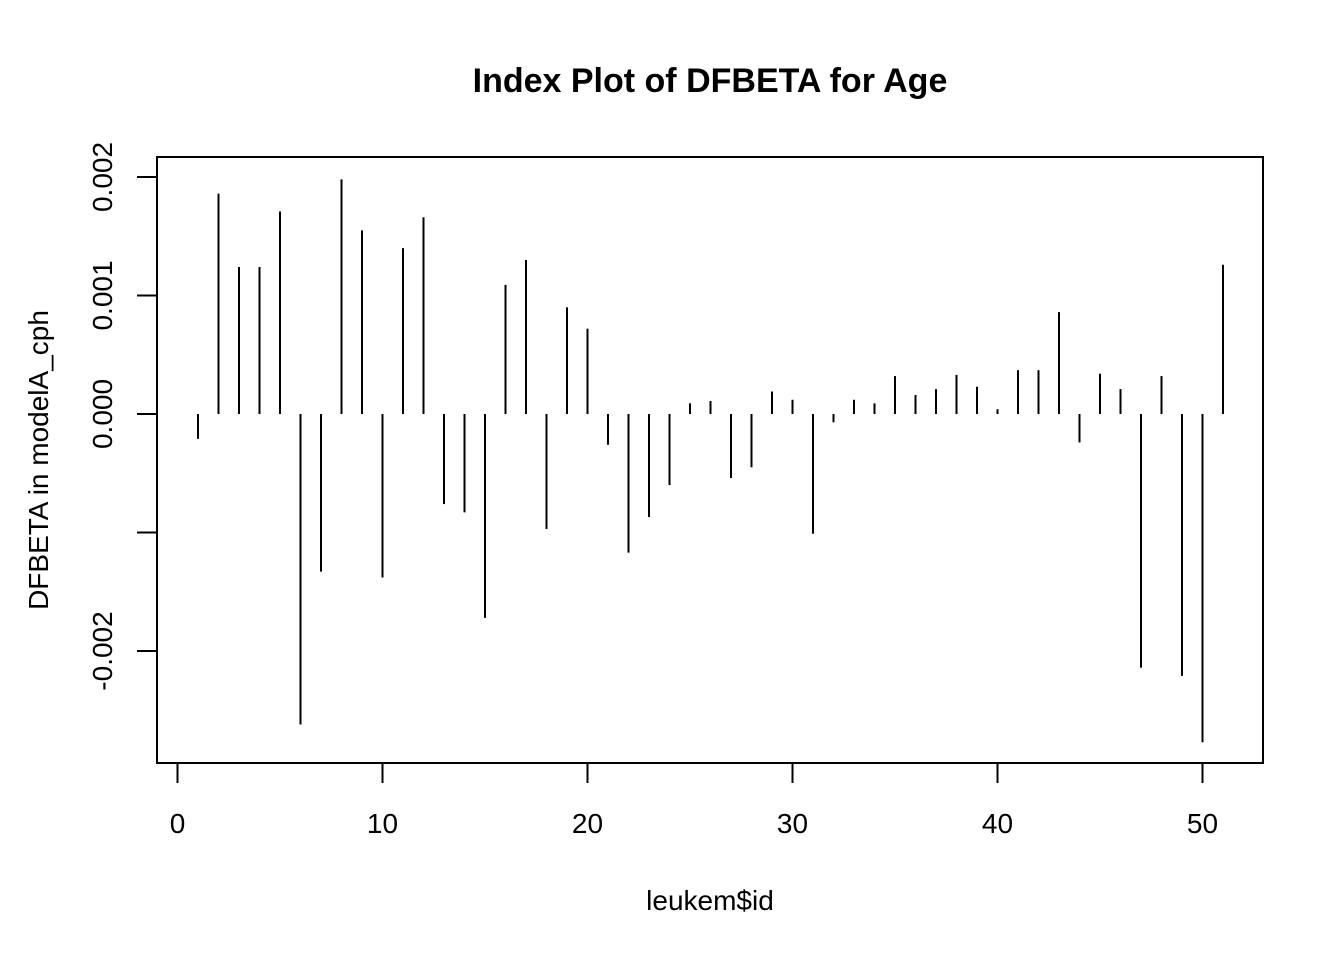 Image resolution: width=1344 pixels, height=960 pixels. What do you see at coordinates (102, 650) in the screenshot?
I see `y-tick-label: -0.002` at bounding box center [102, 650].